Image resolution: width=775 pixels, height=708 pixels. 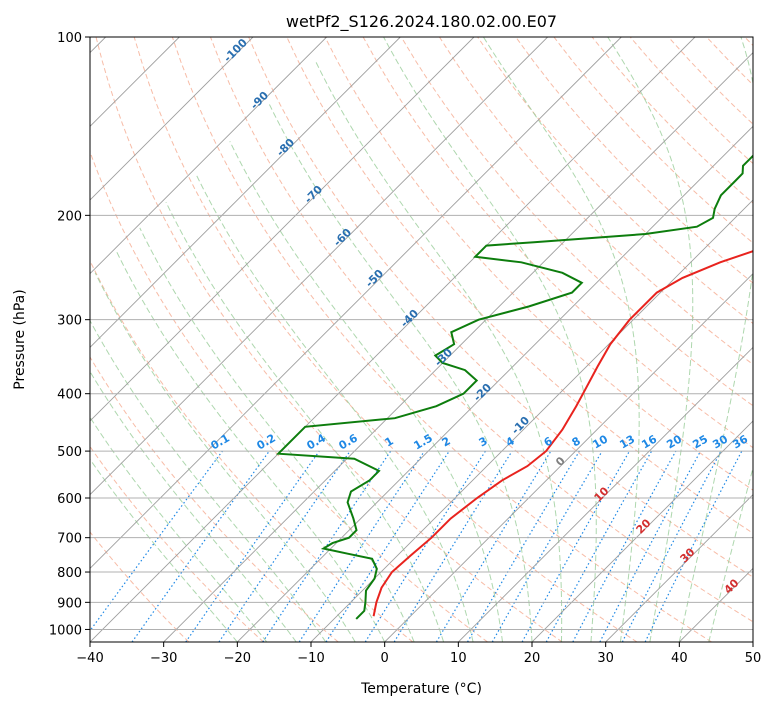 What do you see at coordinates (69, 499) in the screenshot?
I see `y-tick-label: 600` at bounding box center [69, 499].